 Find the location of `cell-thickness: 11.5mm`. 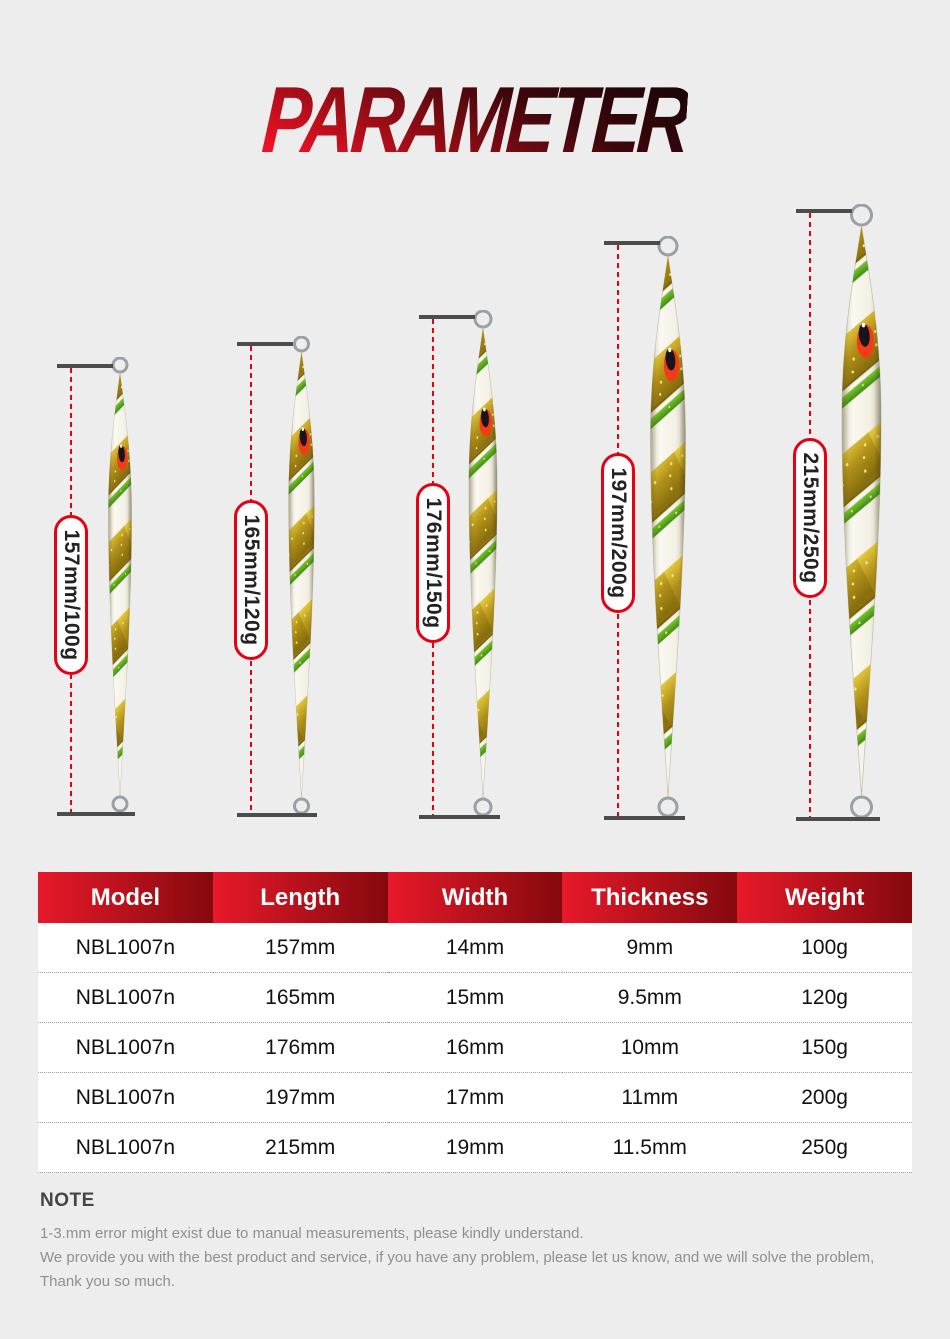

cell-thickness: 11.5mm is located at coordinates (649, 1147).